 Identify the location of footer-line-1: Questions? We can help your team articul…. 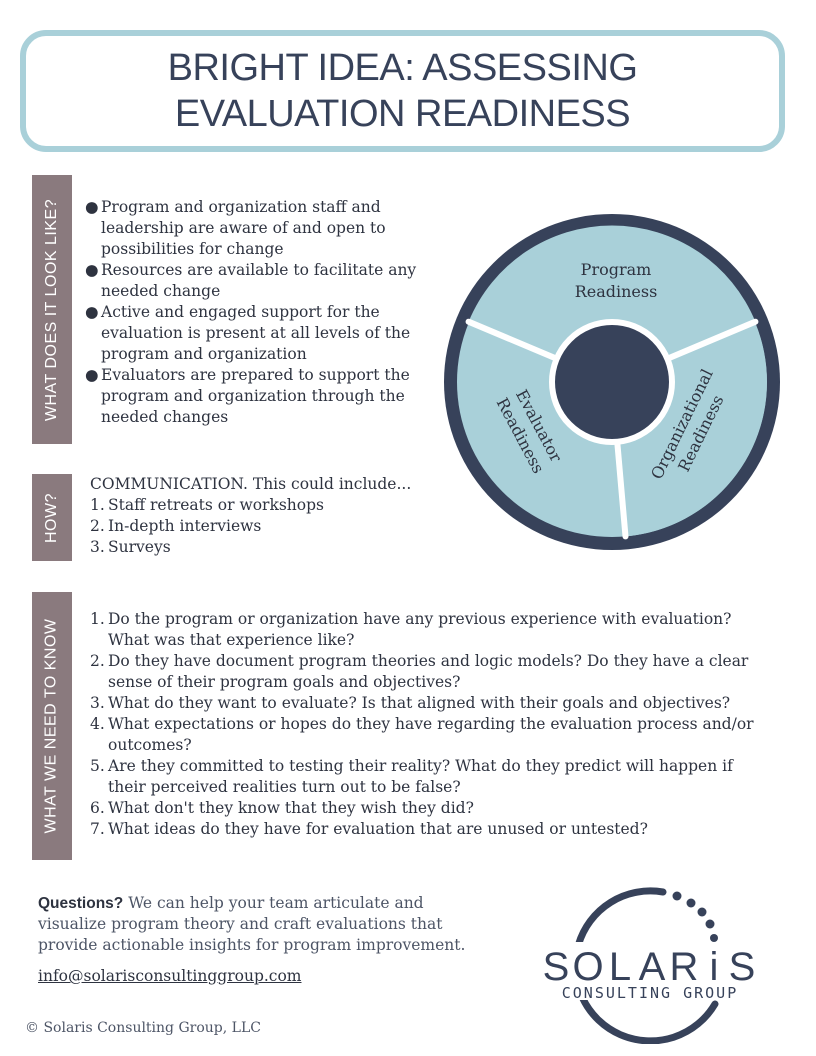
(231, 903).